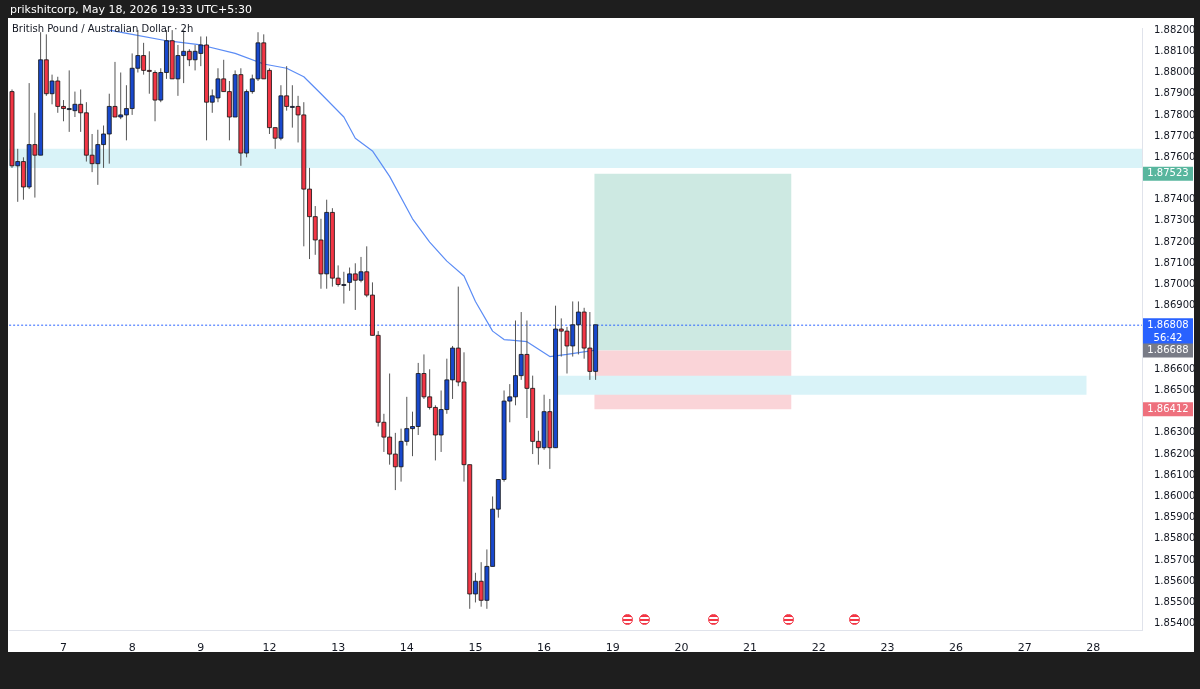 This screenshot has height=689, width=1200. Describe the element at coordinates (750, 648) in the screenshot. I see `x-tick-label: 21` at that location.